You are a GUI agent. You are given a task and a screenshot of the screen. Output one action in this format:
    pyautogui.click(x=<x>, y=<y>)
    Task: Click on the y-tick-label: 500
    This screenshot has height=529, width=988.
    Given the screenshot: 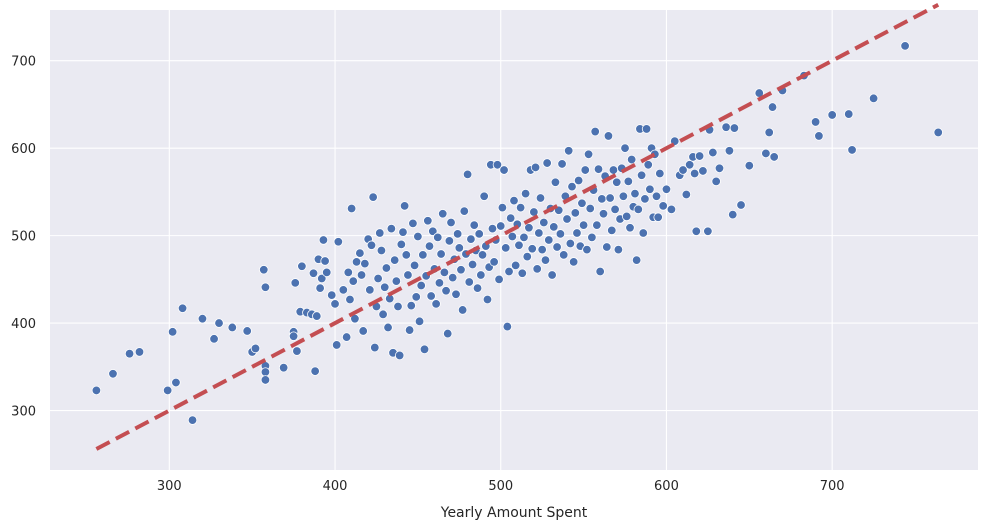 What is the action you would take?
    pyautogui.click(x=23, y=237)
    